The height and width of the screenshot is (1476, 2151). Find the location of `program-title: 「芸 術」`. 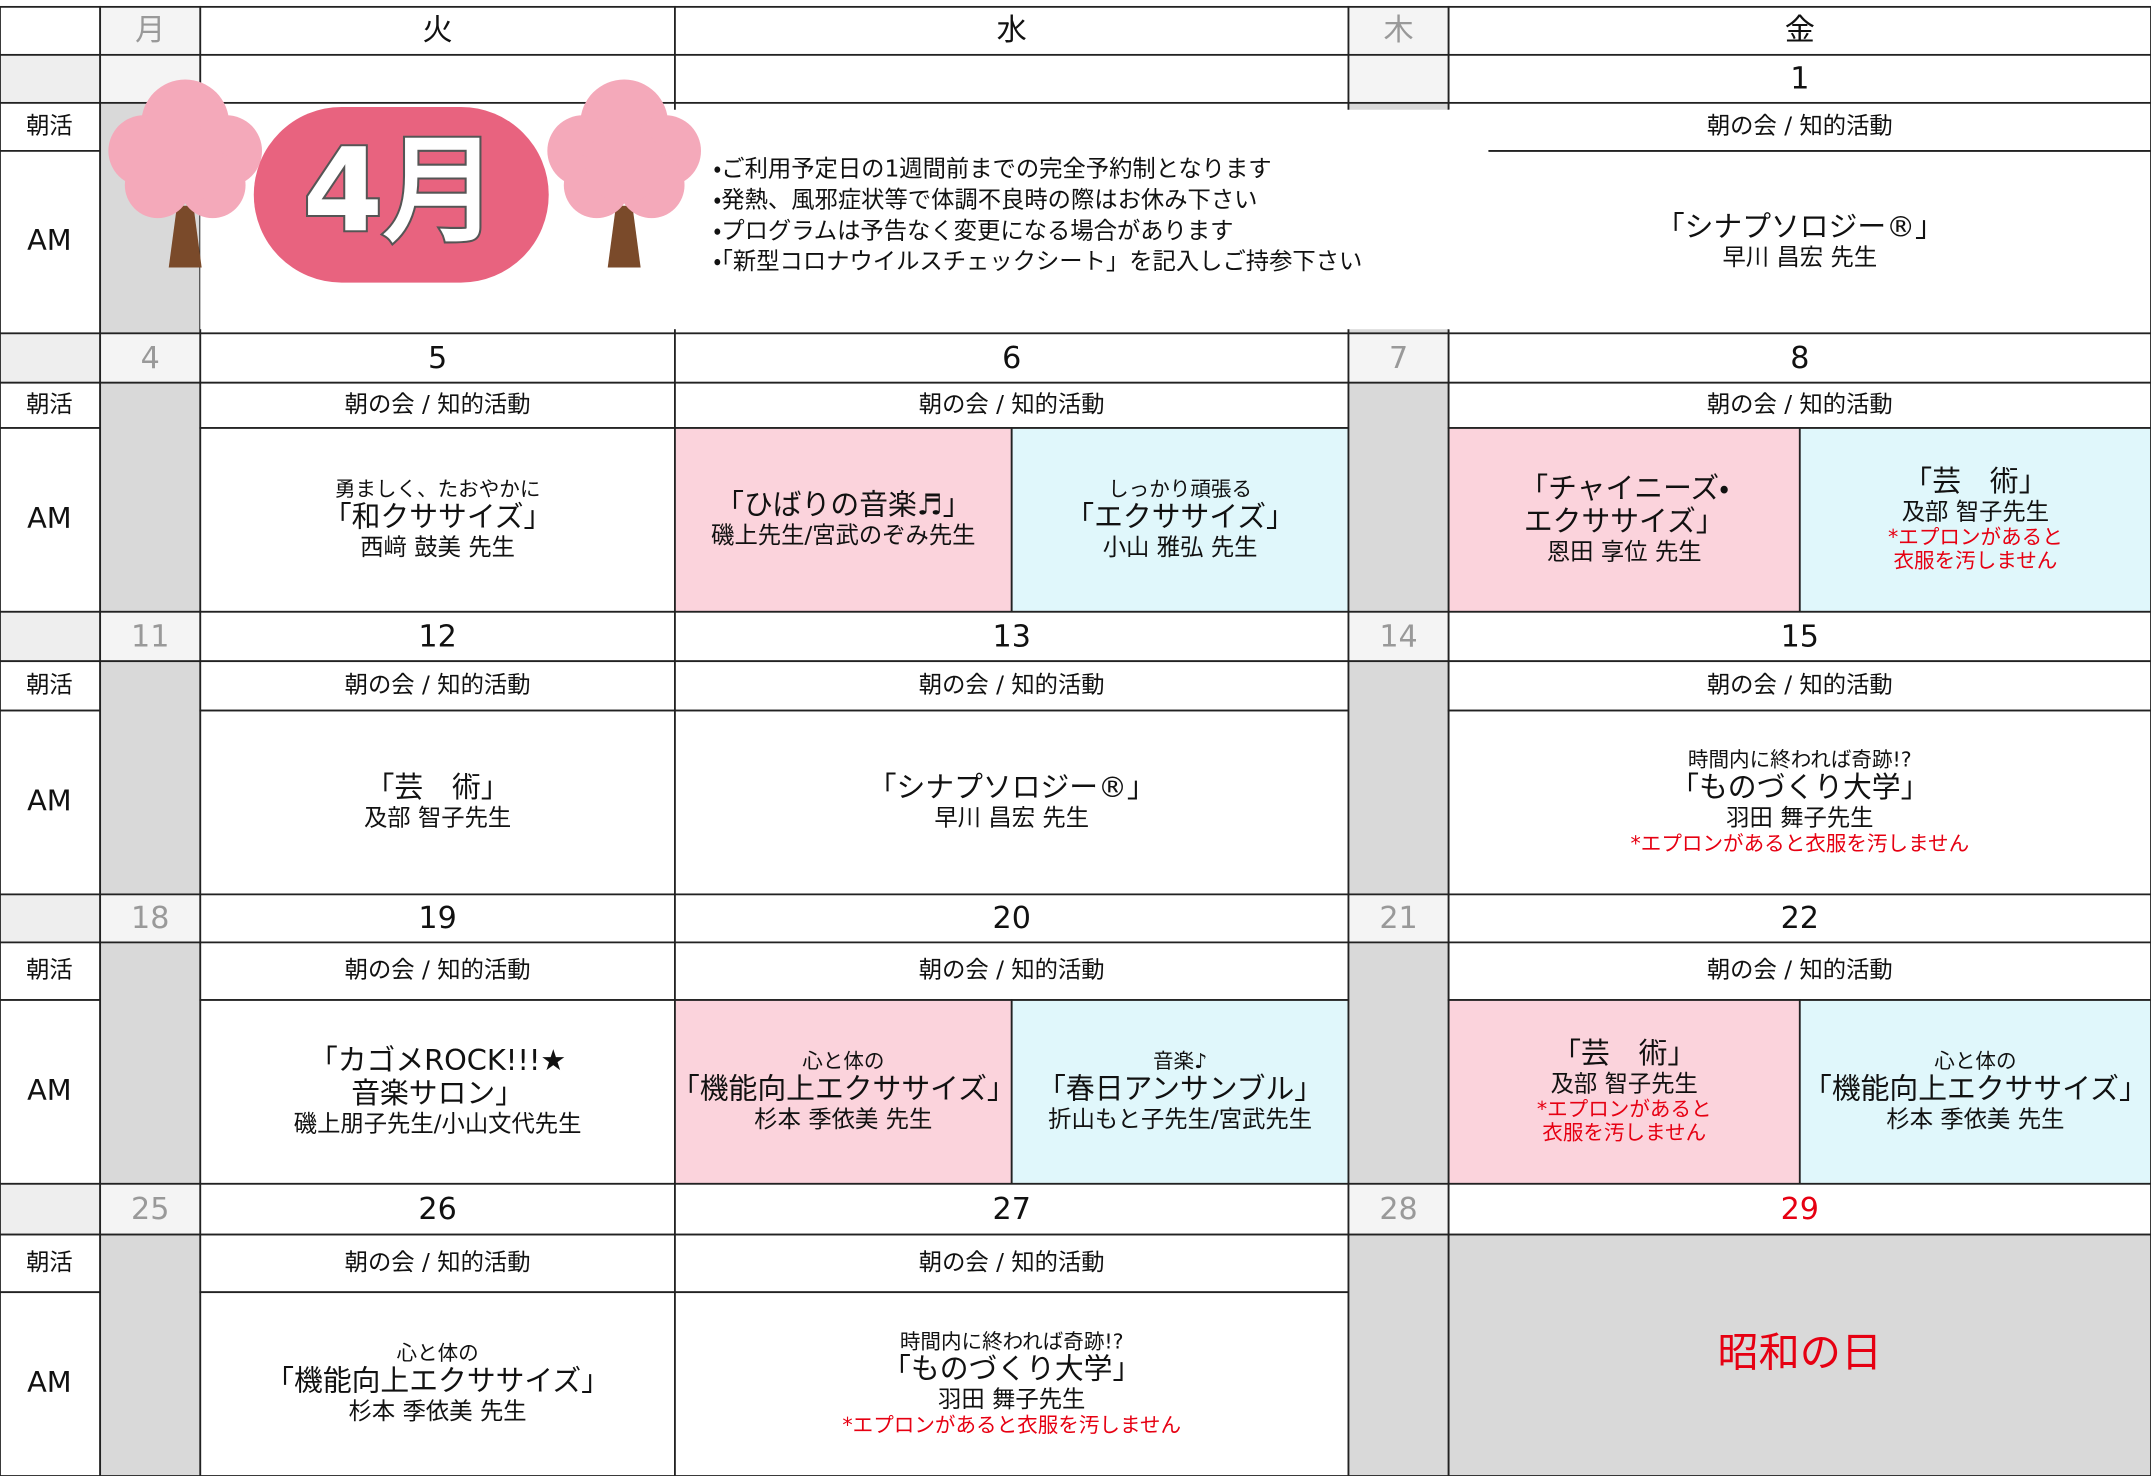

program-title: 「芸 術」 is located at coordinates (438, 787).